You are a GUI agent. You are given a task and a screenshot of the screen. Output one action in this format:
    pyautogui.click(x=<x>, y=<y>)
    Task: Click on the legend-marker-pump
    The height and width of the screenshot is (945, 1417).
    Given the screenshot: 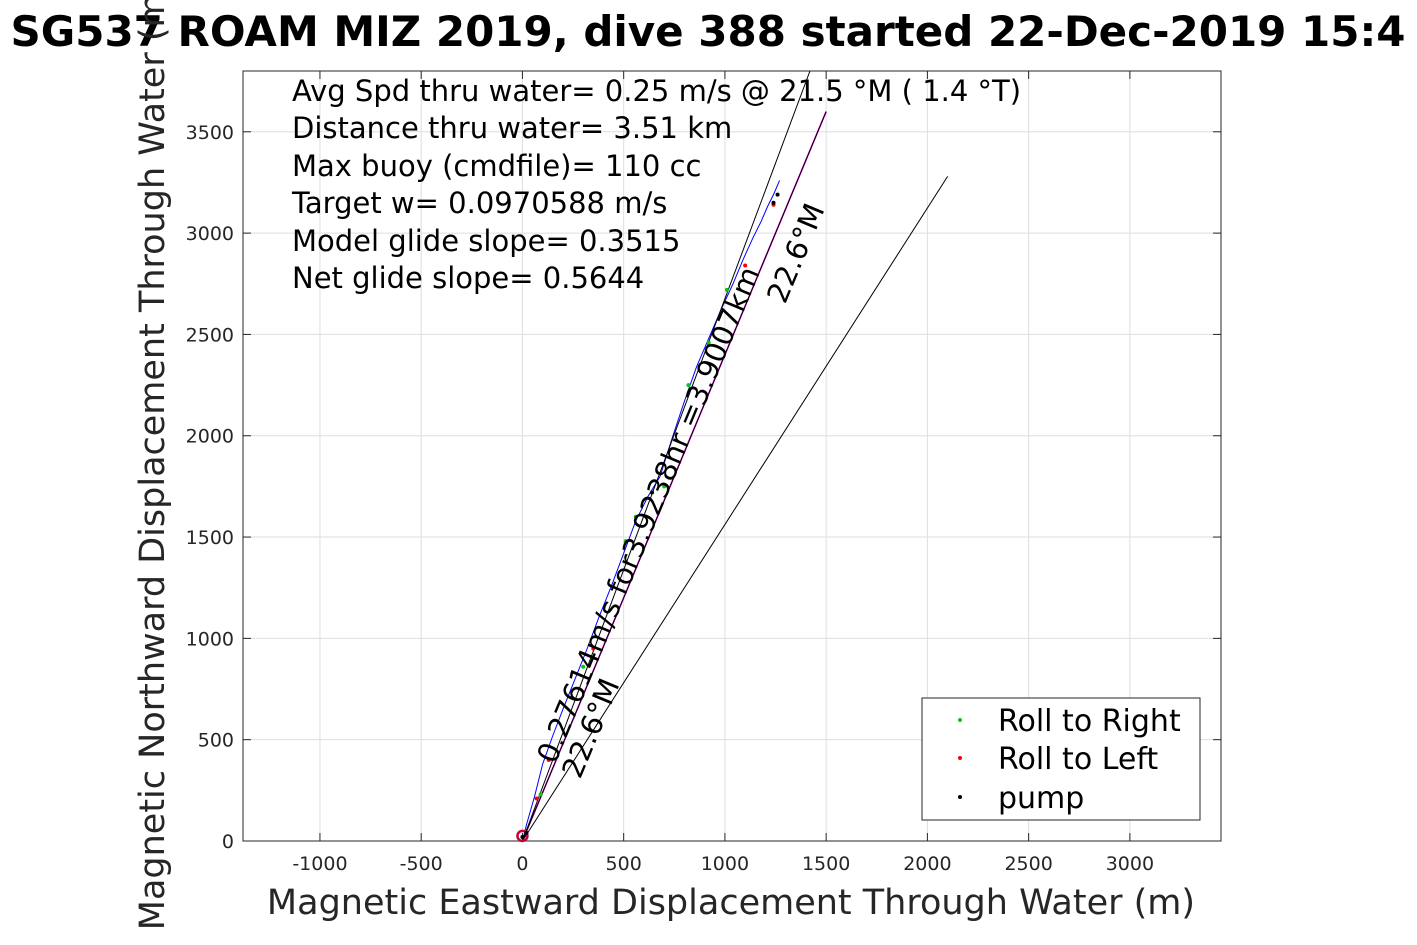 What is the action you would take?
    pyautogui.click(x=960, y=797)
    